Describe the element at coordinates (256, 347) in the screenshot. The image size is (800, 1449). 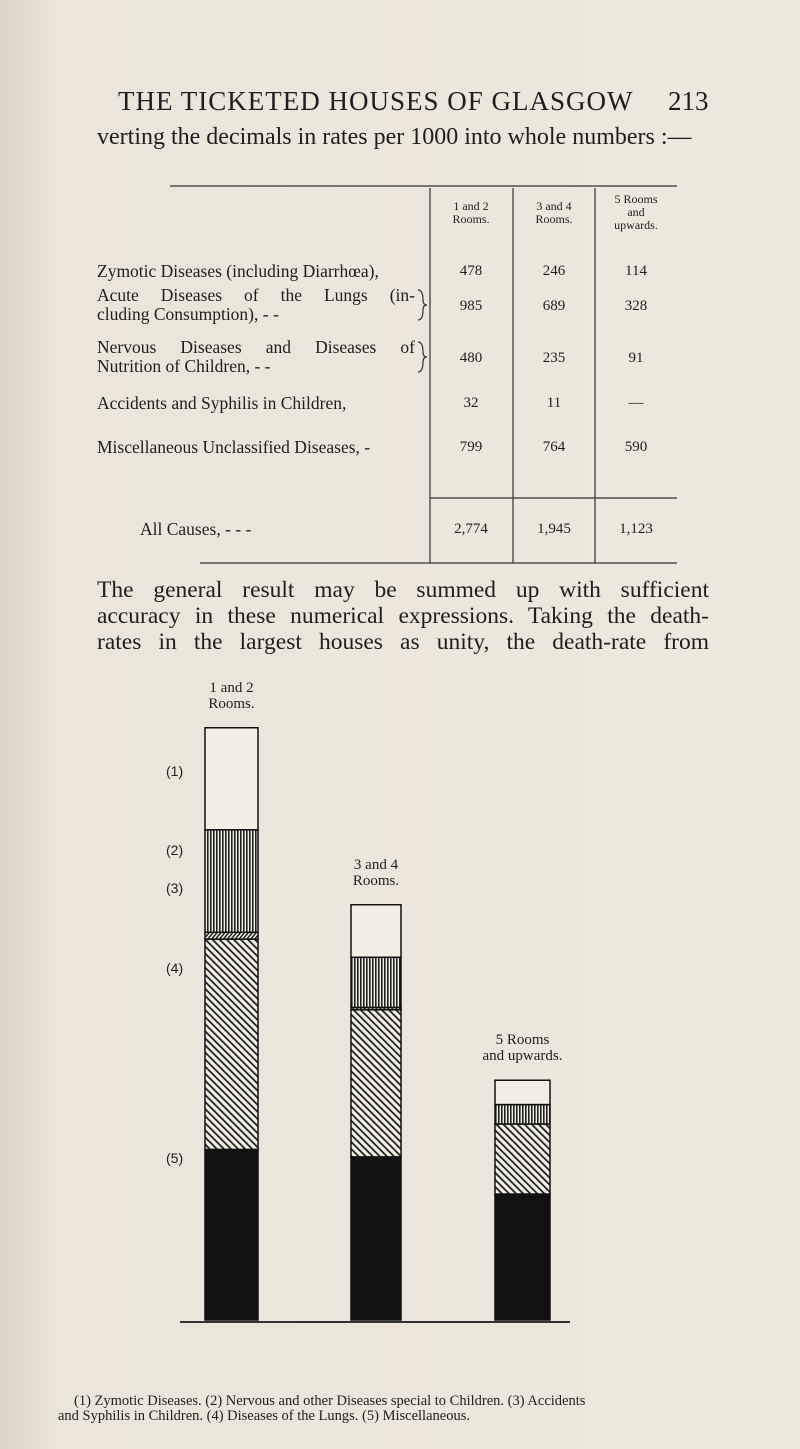
I see `row-label: Nervous Diseases and Diseases of` at that location.